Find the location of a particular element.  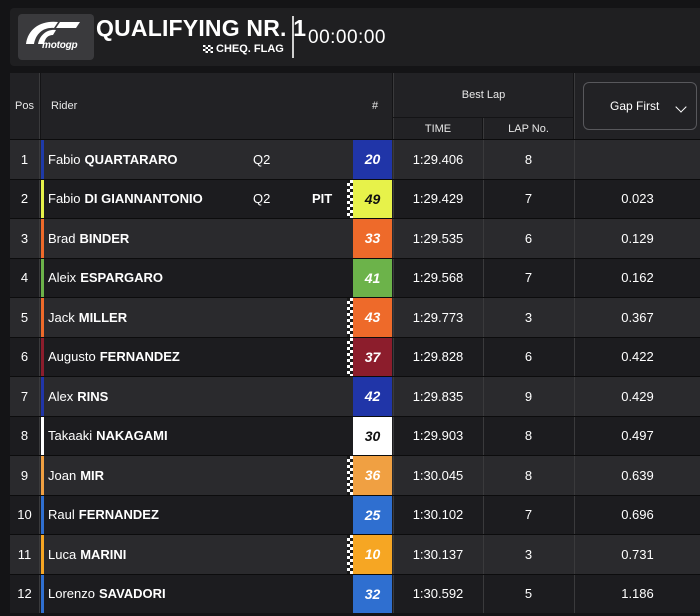

checkered-flag-icon is located at coordinates (208, 49).